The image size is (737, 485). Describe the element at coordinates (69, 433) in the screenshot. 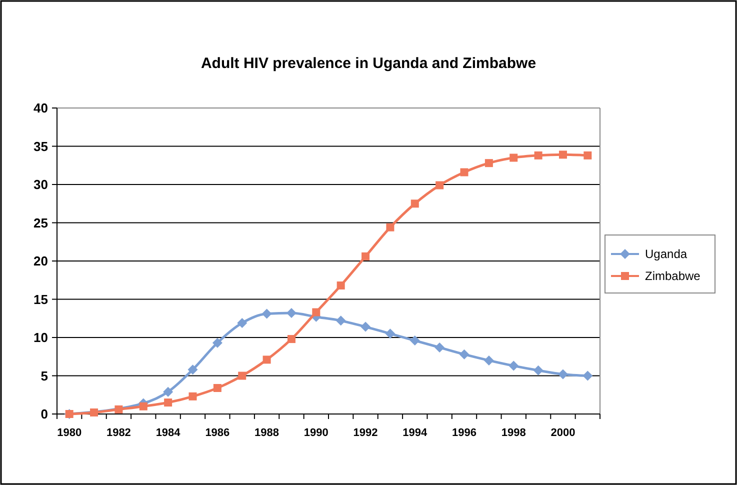

I see `x-tick-label: 1980` at that location.